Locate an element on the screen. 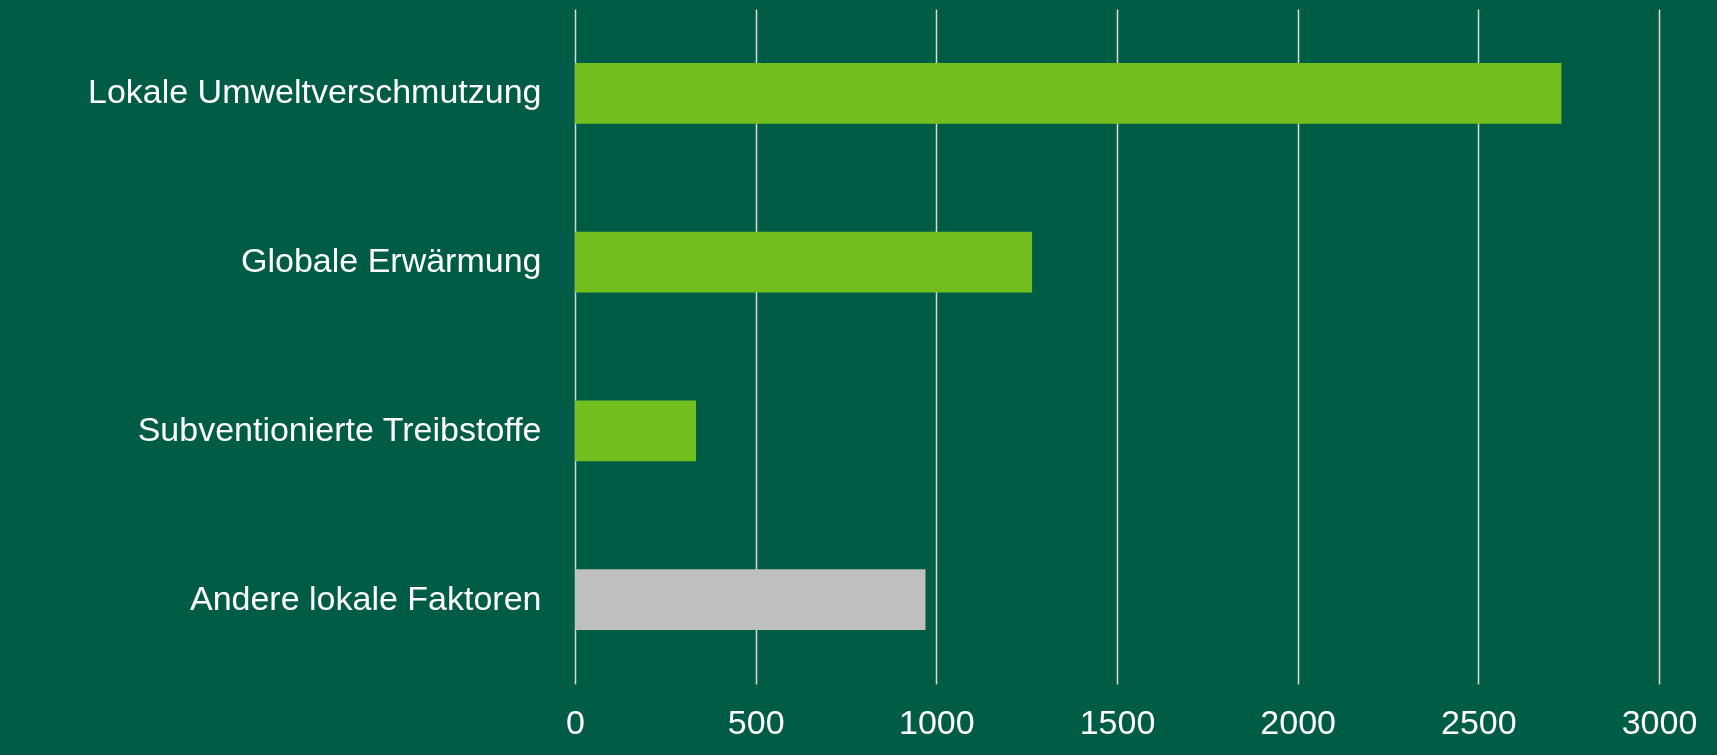 The image size is (1717, 755). x-tick-label: 2000 is located at coordinates (1298, 721).